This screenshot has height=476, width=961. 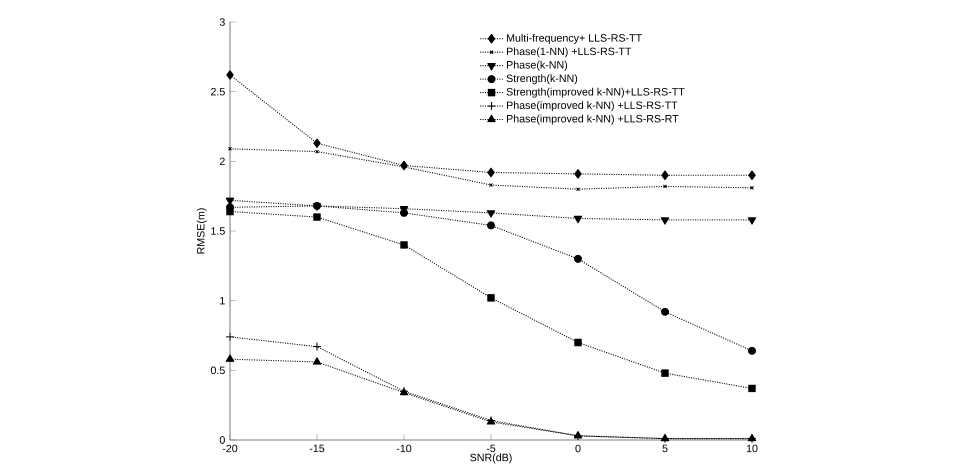 What do you see at coordinates (222, 22) in the screenshot?
I see `y-tick-label: 3` at bounding box center [222, 22].